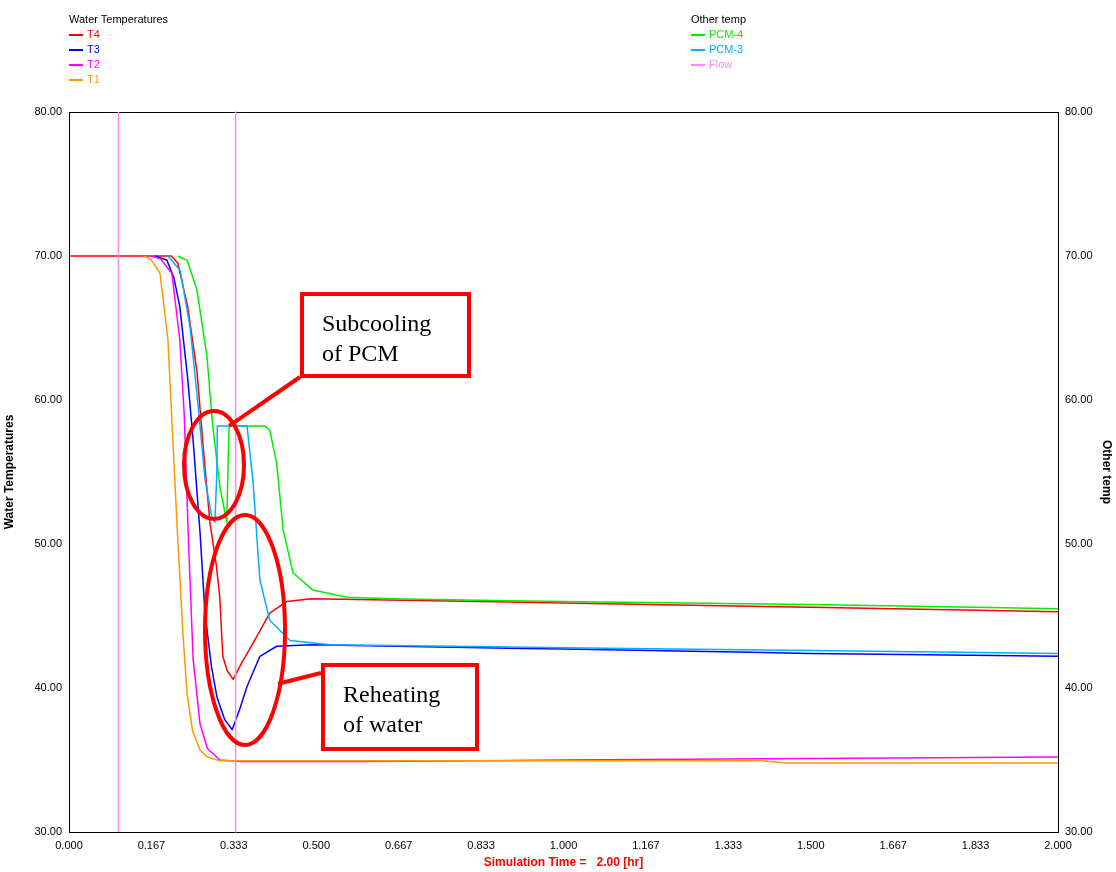 The height and width of the screenshot is (872, 1116). Describe the element at coordinates (481, 844) in the screenshot. I see `x-tick-label: 0.833` at that location.